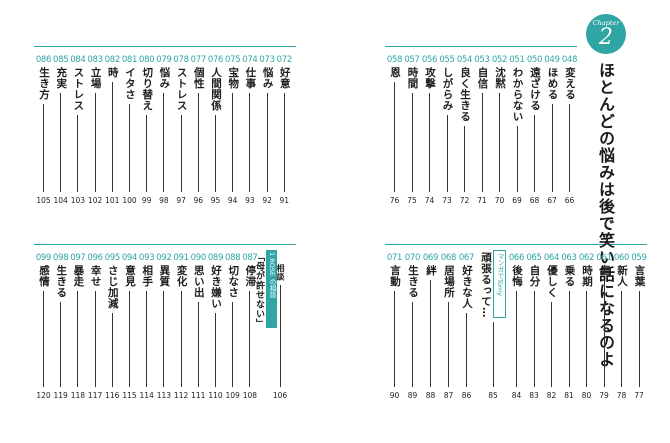  I want to click on toc-entry: 060 新人 78, so click(621, 326).